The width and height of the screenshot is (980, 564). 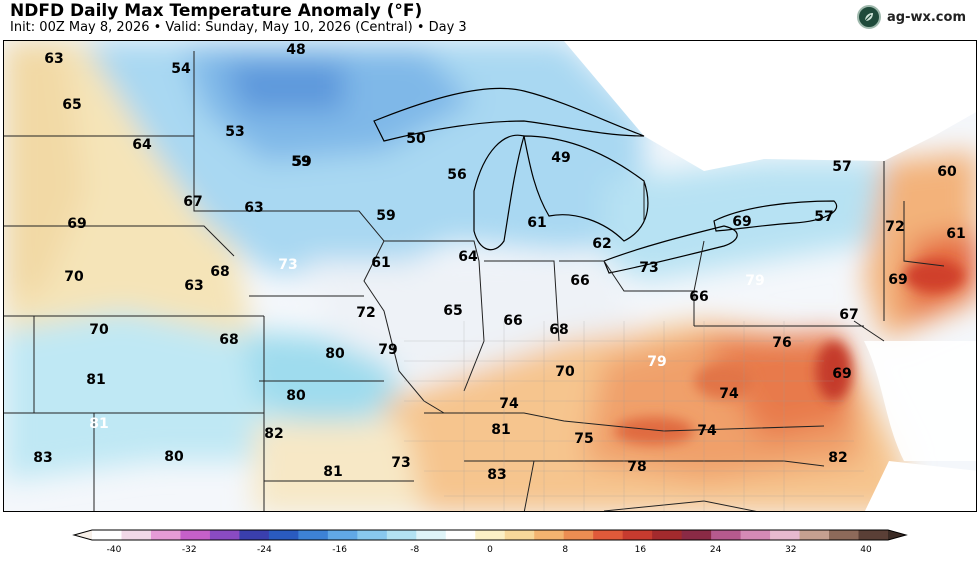 I want to click on value-label: 53, so click(x=234, y=132).